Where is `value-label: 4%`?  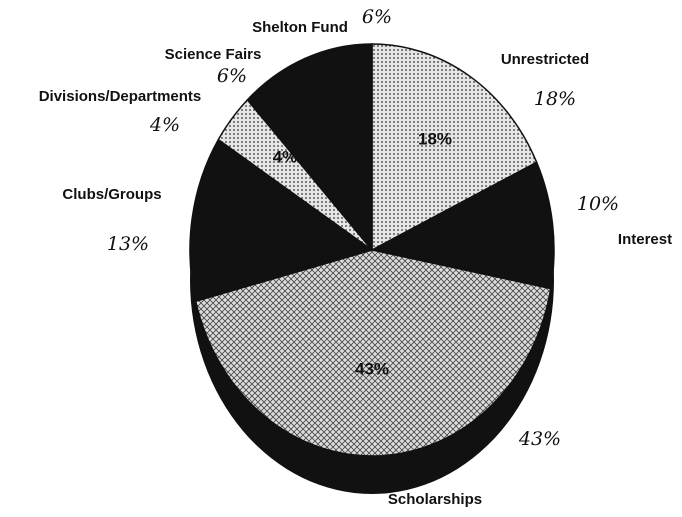 value-label: 4% is located at coordinates (164, 125).